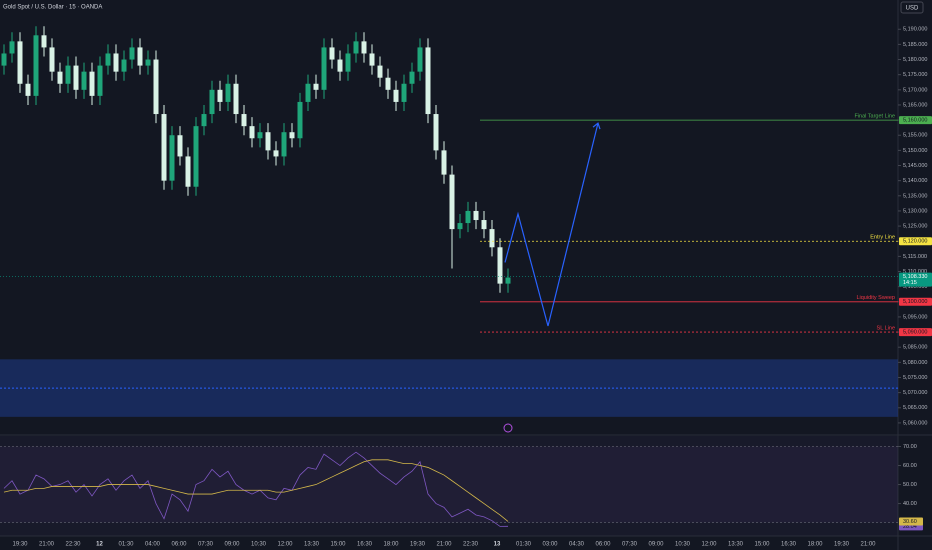 The image size is (932, 550). What do you see at coordinates (656, 545) in the screenshot?
I see `x-tick-label: 09:00` at bounding box center [656, 545].